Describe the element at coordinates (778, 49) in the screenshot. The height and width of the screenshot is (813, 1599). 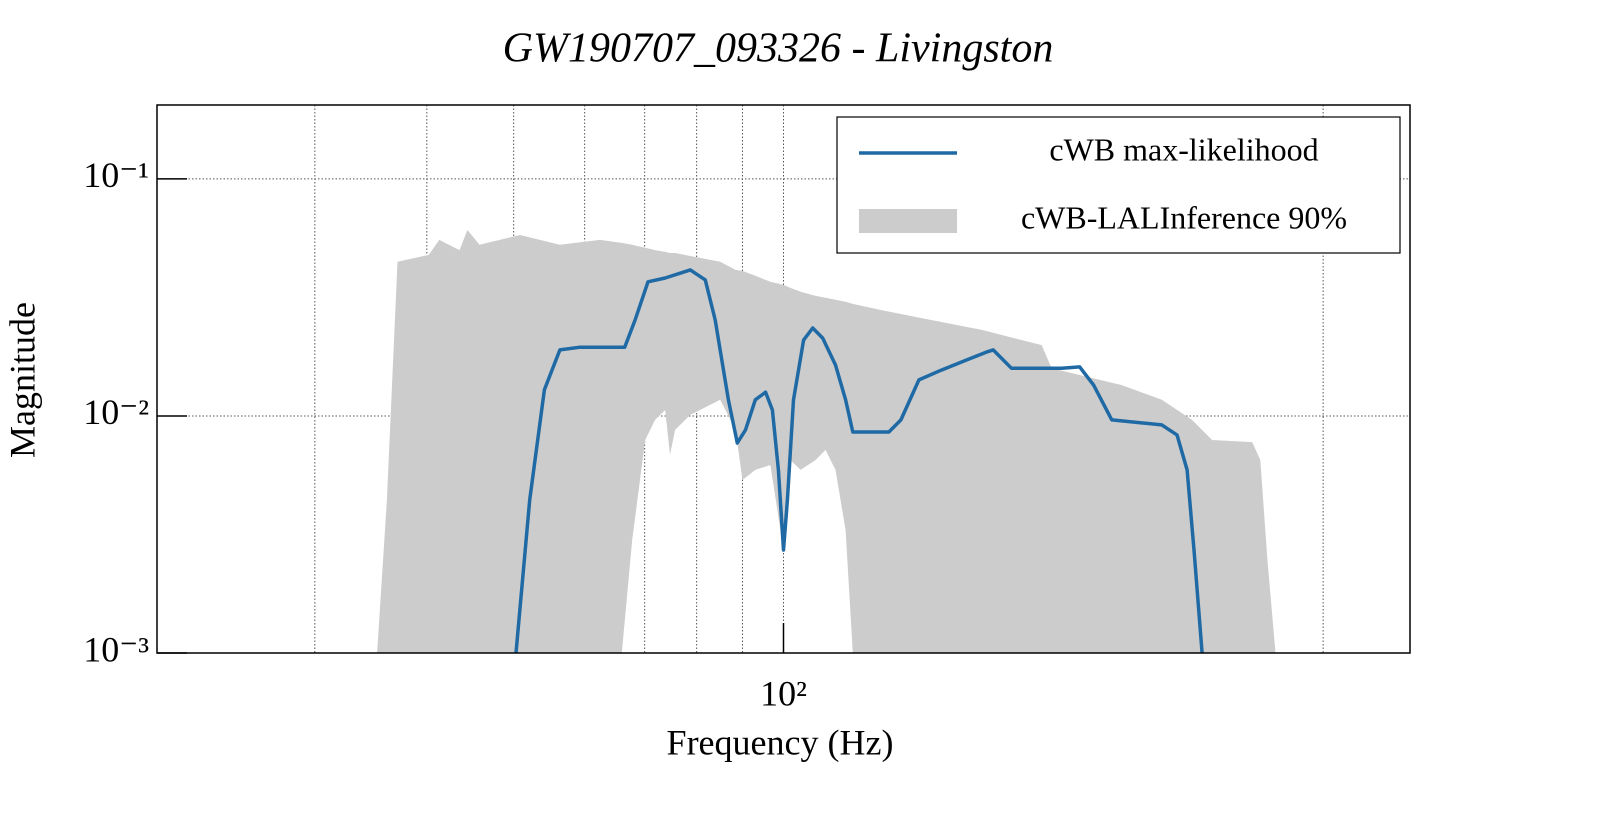
I see `chart-title: GW190707_093326 - Livingston` at that location.